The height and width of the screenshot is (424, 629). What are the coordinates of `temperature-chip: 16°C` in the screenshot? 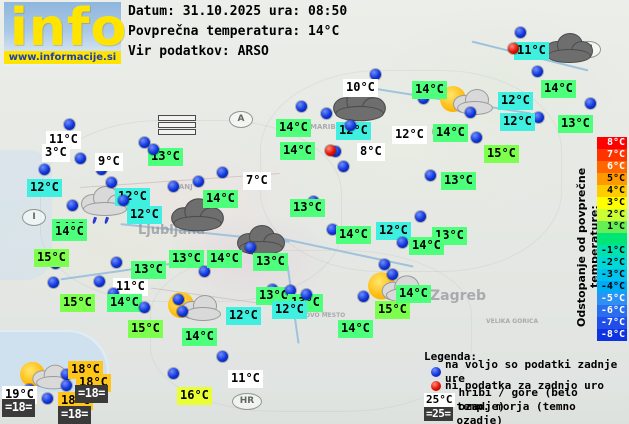 It's located at (194, 396).